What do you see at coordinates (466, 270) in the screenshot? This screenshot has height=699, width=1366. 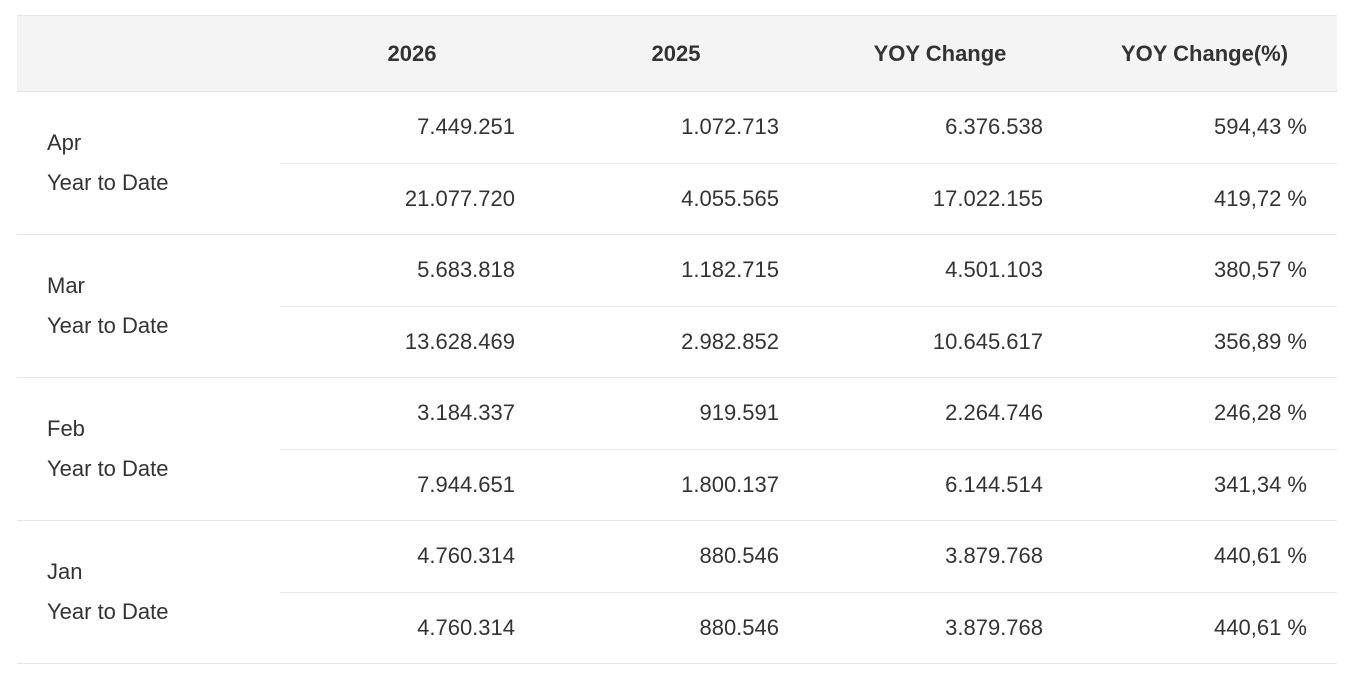 I see `value-2026: 5.683.818` at bounding box center [466, 270].